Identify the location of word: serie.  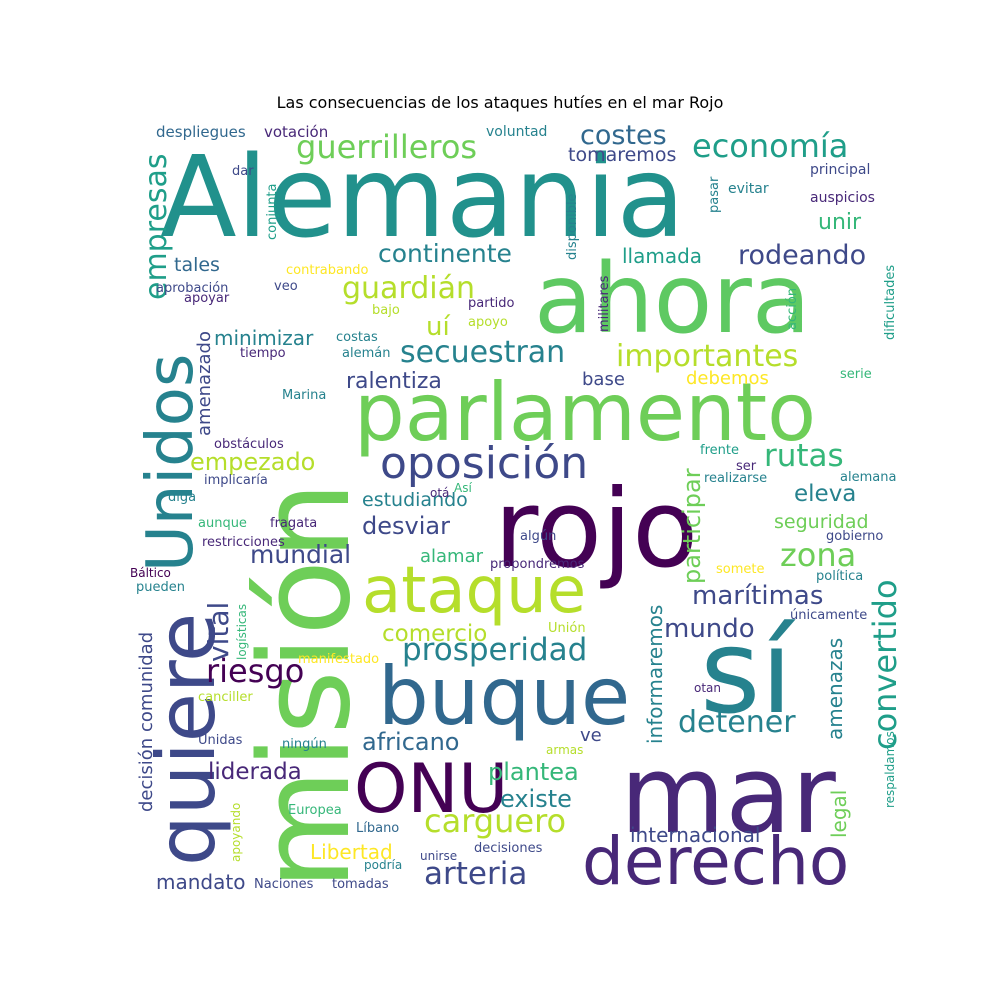
(856, 374).